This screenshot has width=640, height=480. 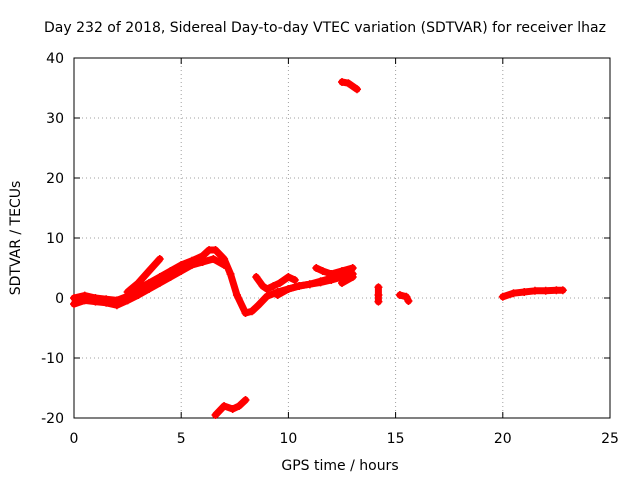 I want to click on y-tick-label: 10, so click(x=55, y=239).